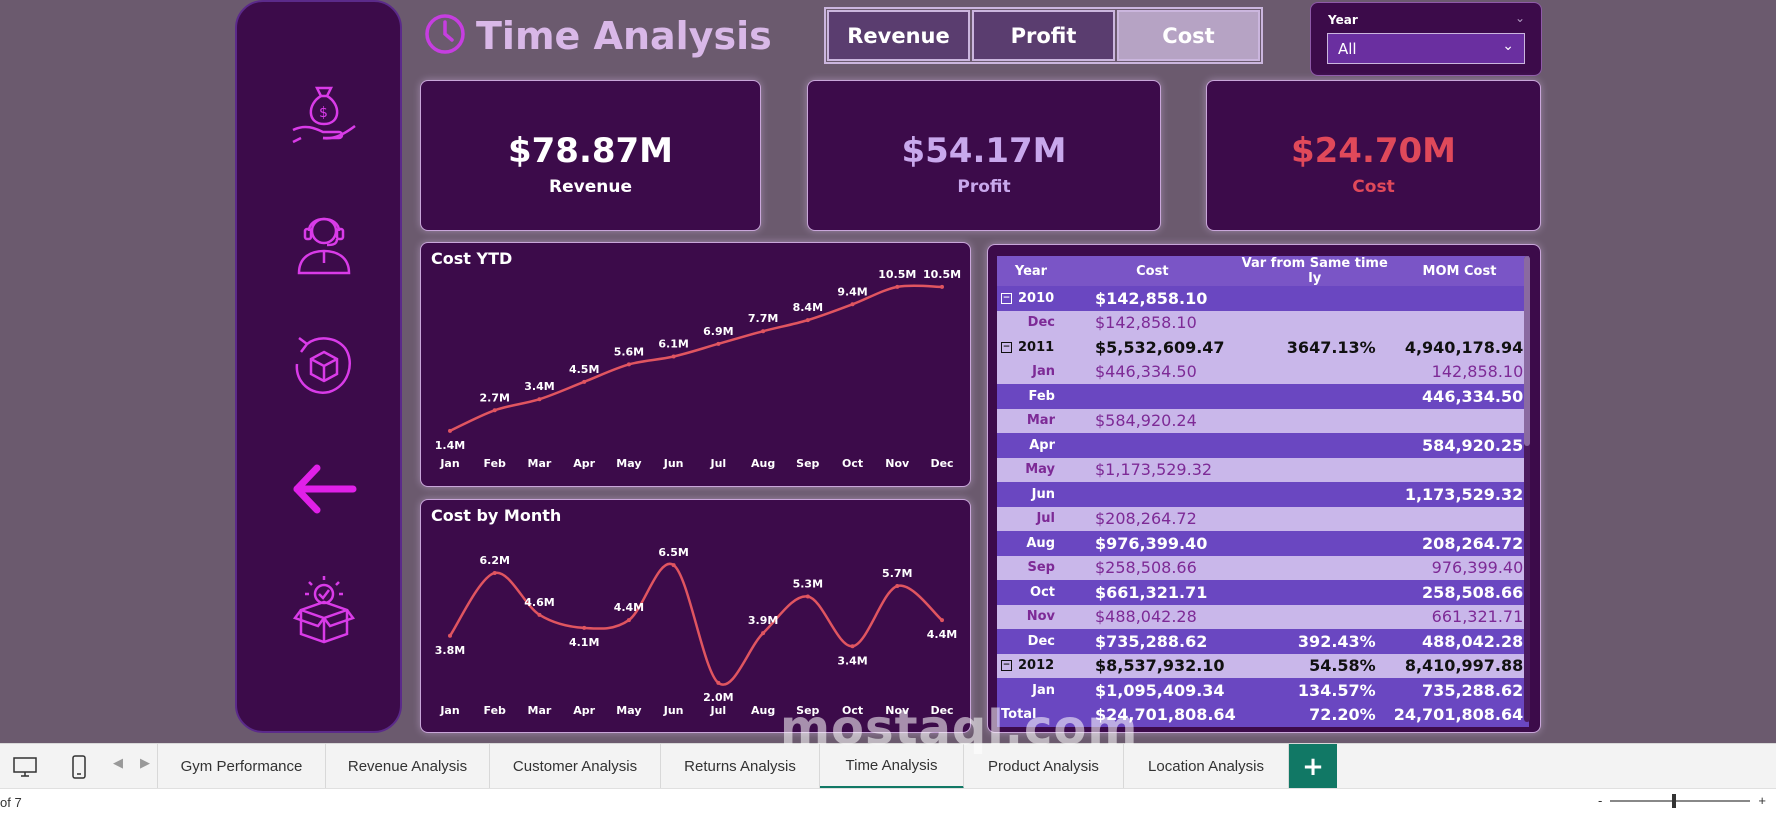 The height and width of the screenshot is (813, 1776). I want to click on scrollbar-thumb, so click(1527, 351).